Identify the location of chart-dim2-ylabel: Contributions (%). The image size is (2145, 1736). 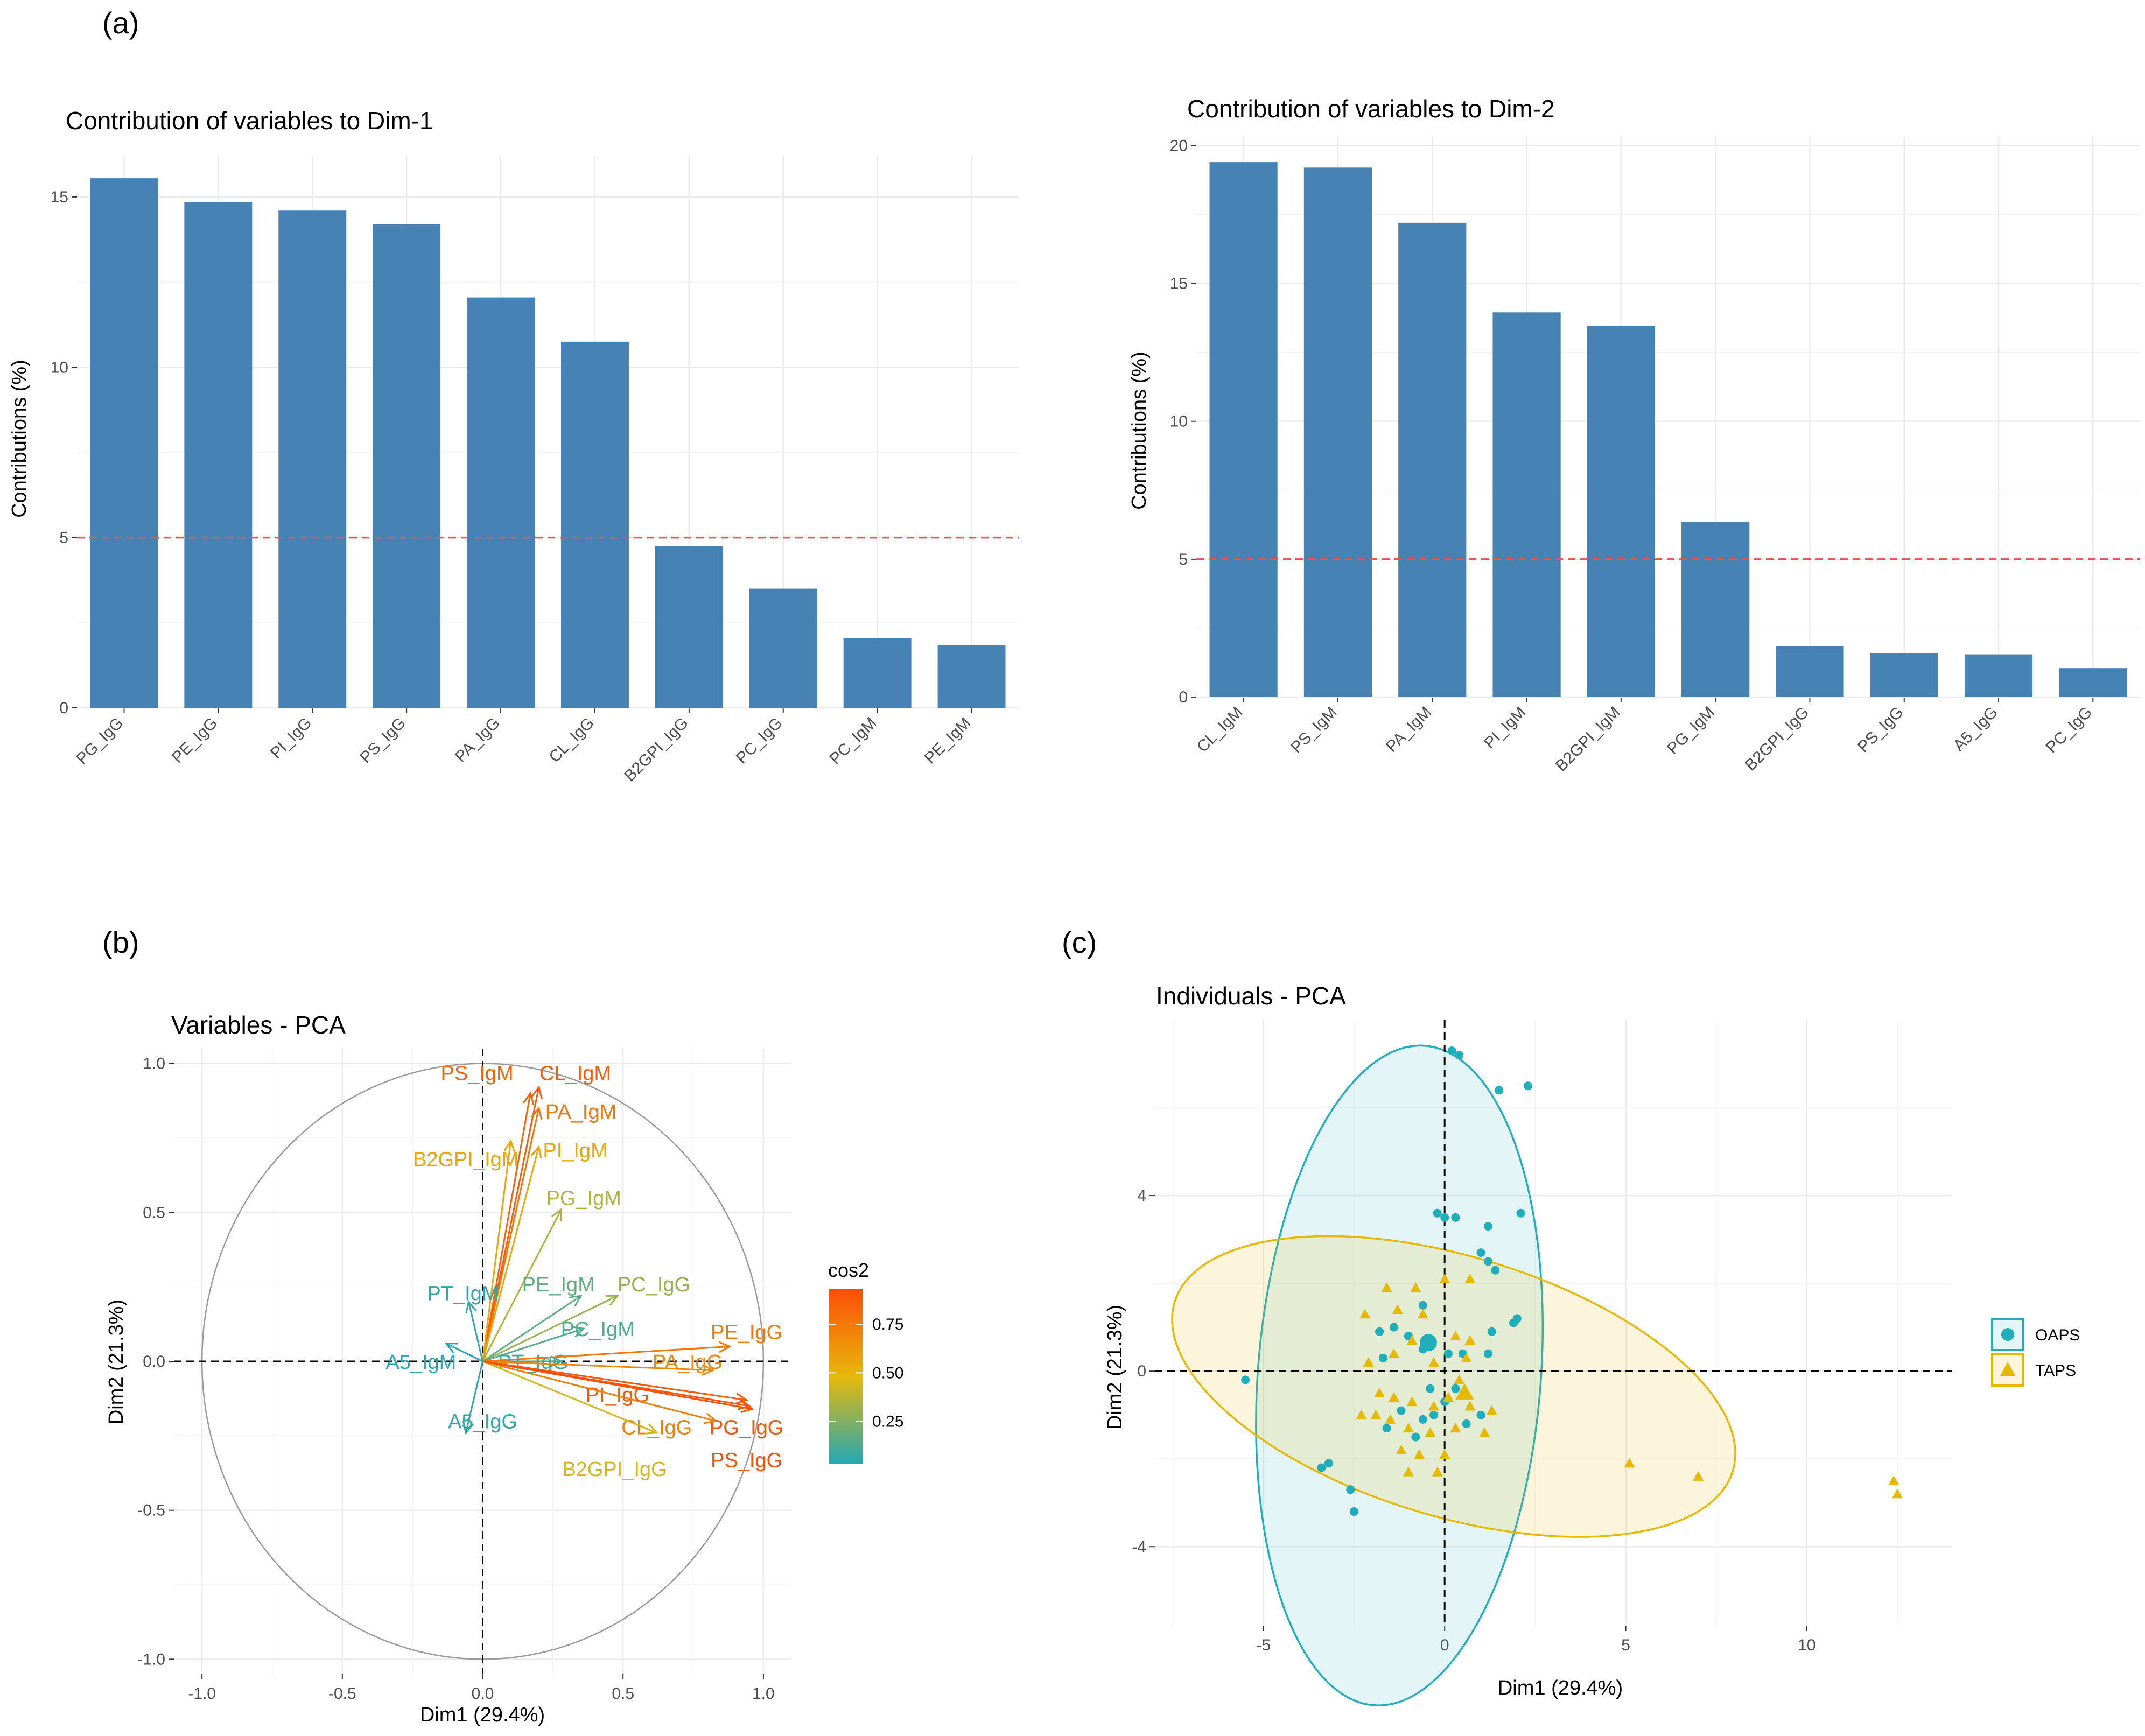
(1139, 431).